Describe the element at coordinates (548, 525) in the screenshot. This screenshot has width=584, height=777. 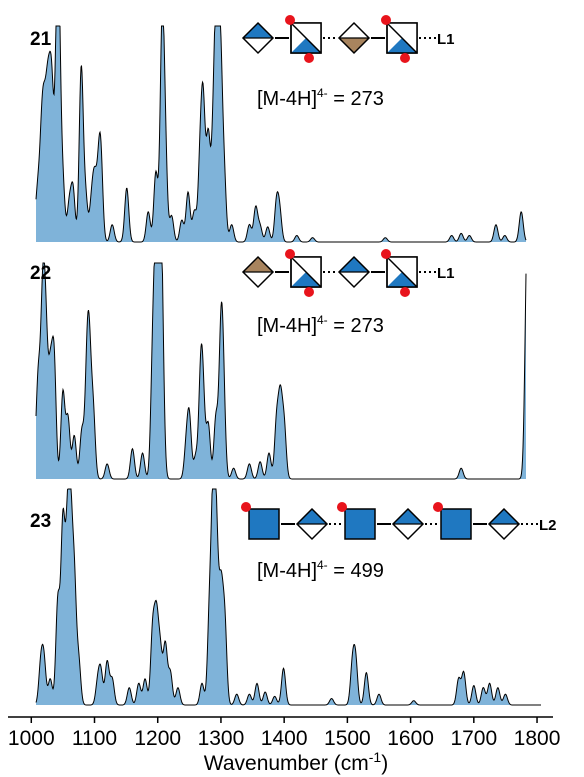
I see `linker-label: L2` at that location.